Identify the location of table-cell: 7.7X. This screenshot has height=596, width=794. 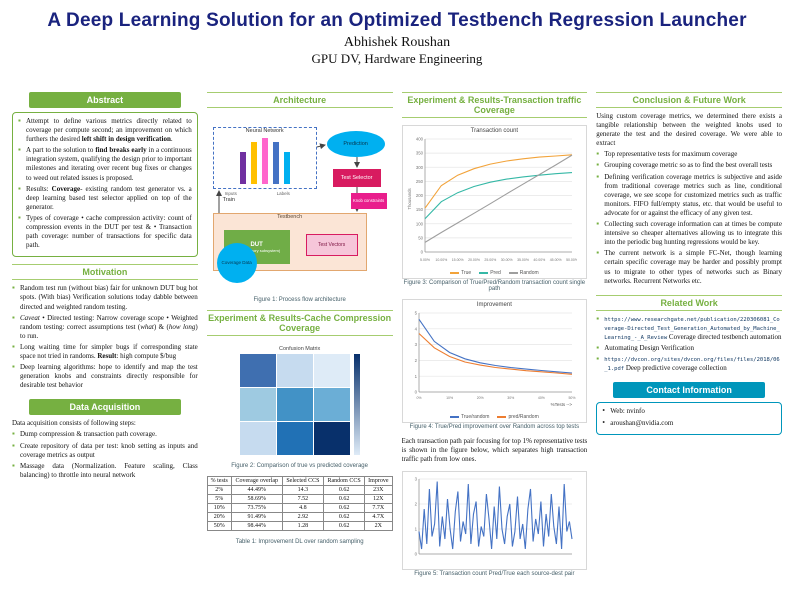
(378, 508).